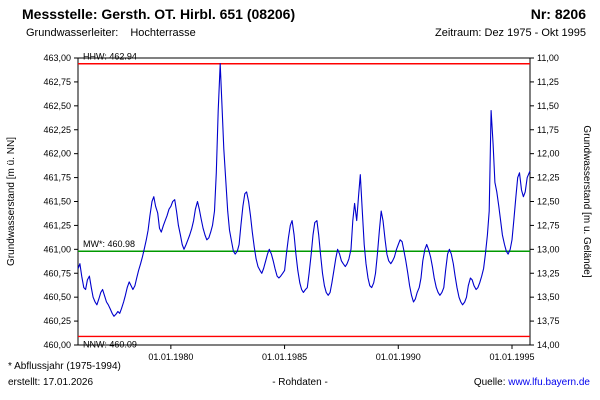  Describe the element at coordinates (57, 273) in the screenshot. I see `y-tick-label-left: 460,75` at that location.